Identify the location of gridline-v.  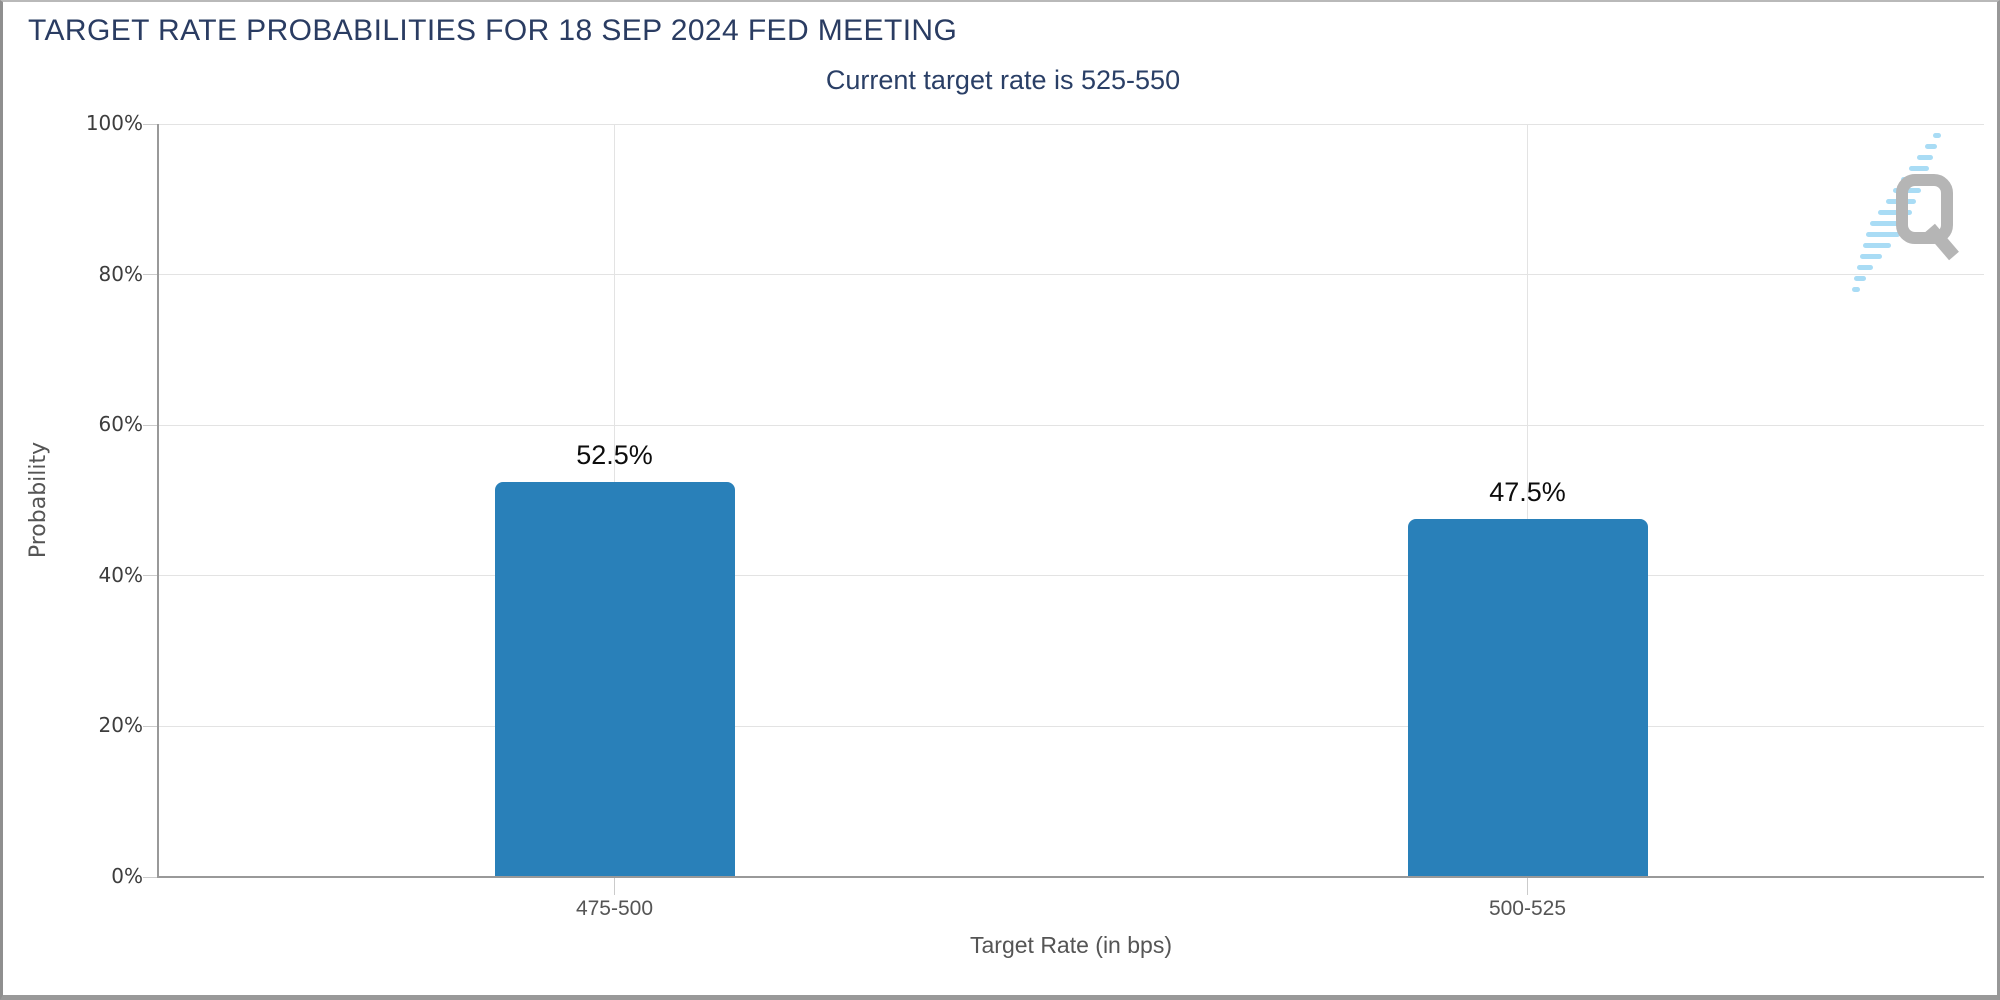
(1527, 500).